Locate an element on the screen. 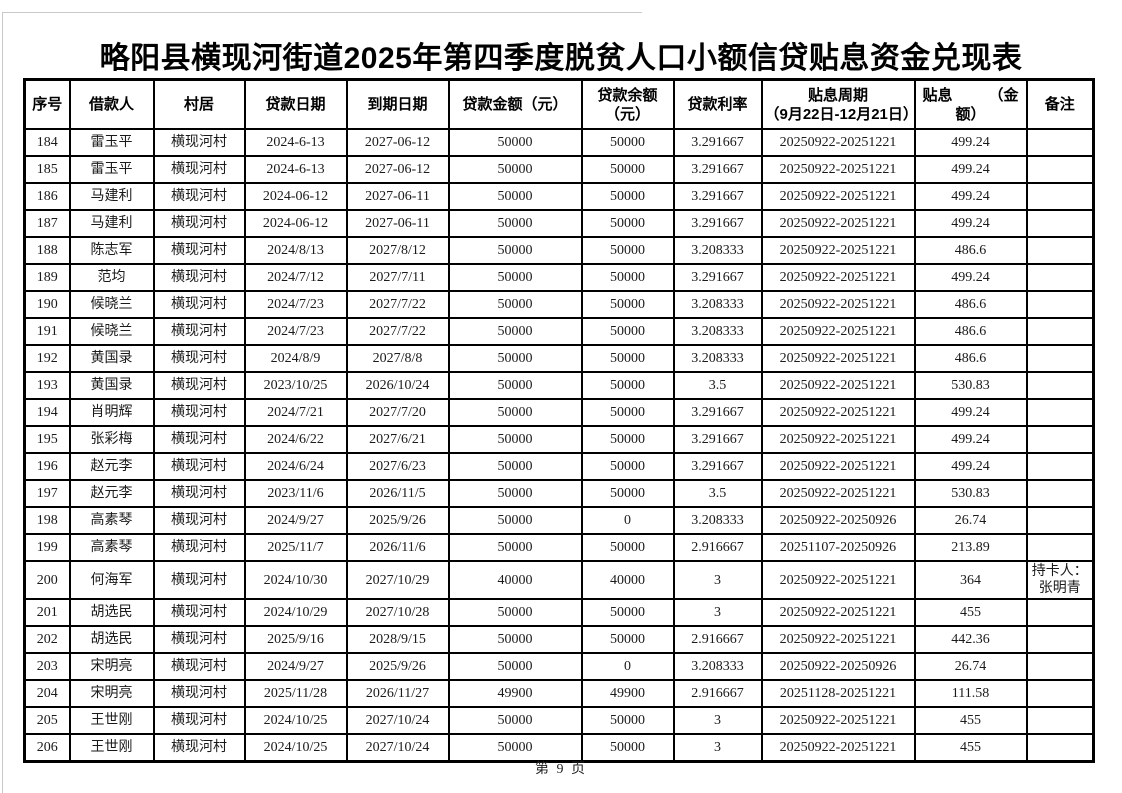  cell-loan-date: 2023/10/25 is located at coordinates (295, 385).